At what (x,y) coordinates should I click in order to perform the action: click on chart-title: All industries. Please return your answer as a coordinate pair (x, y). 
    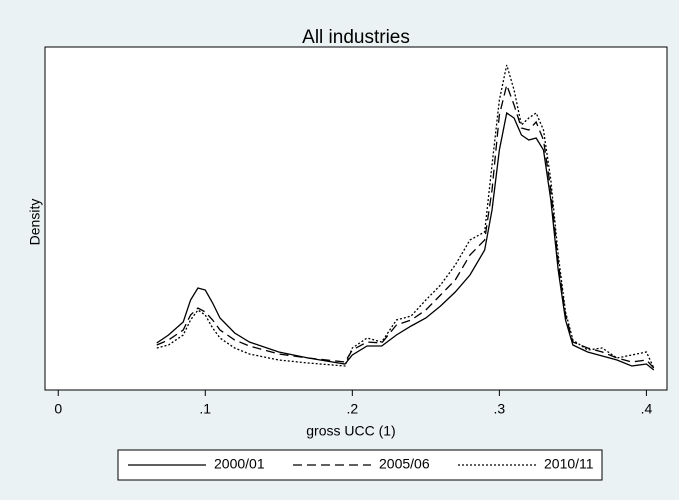
    Looking at the image, I should click on (356, 37).